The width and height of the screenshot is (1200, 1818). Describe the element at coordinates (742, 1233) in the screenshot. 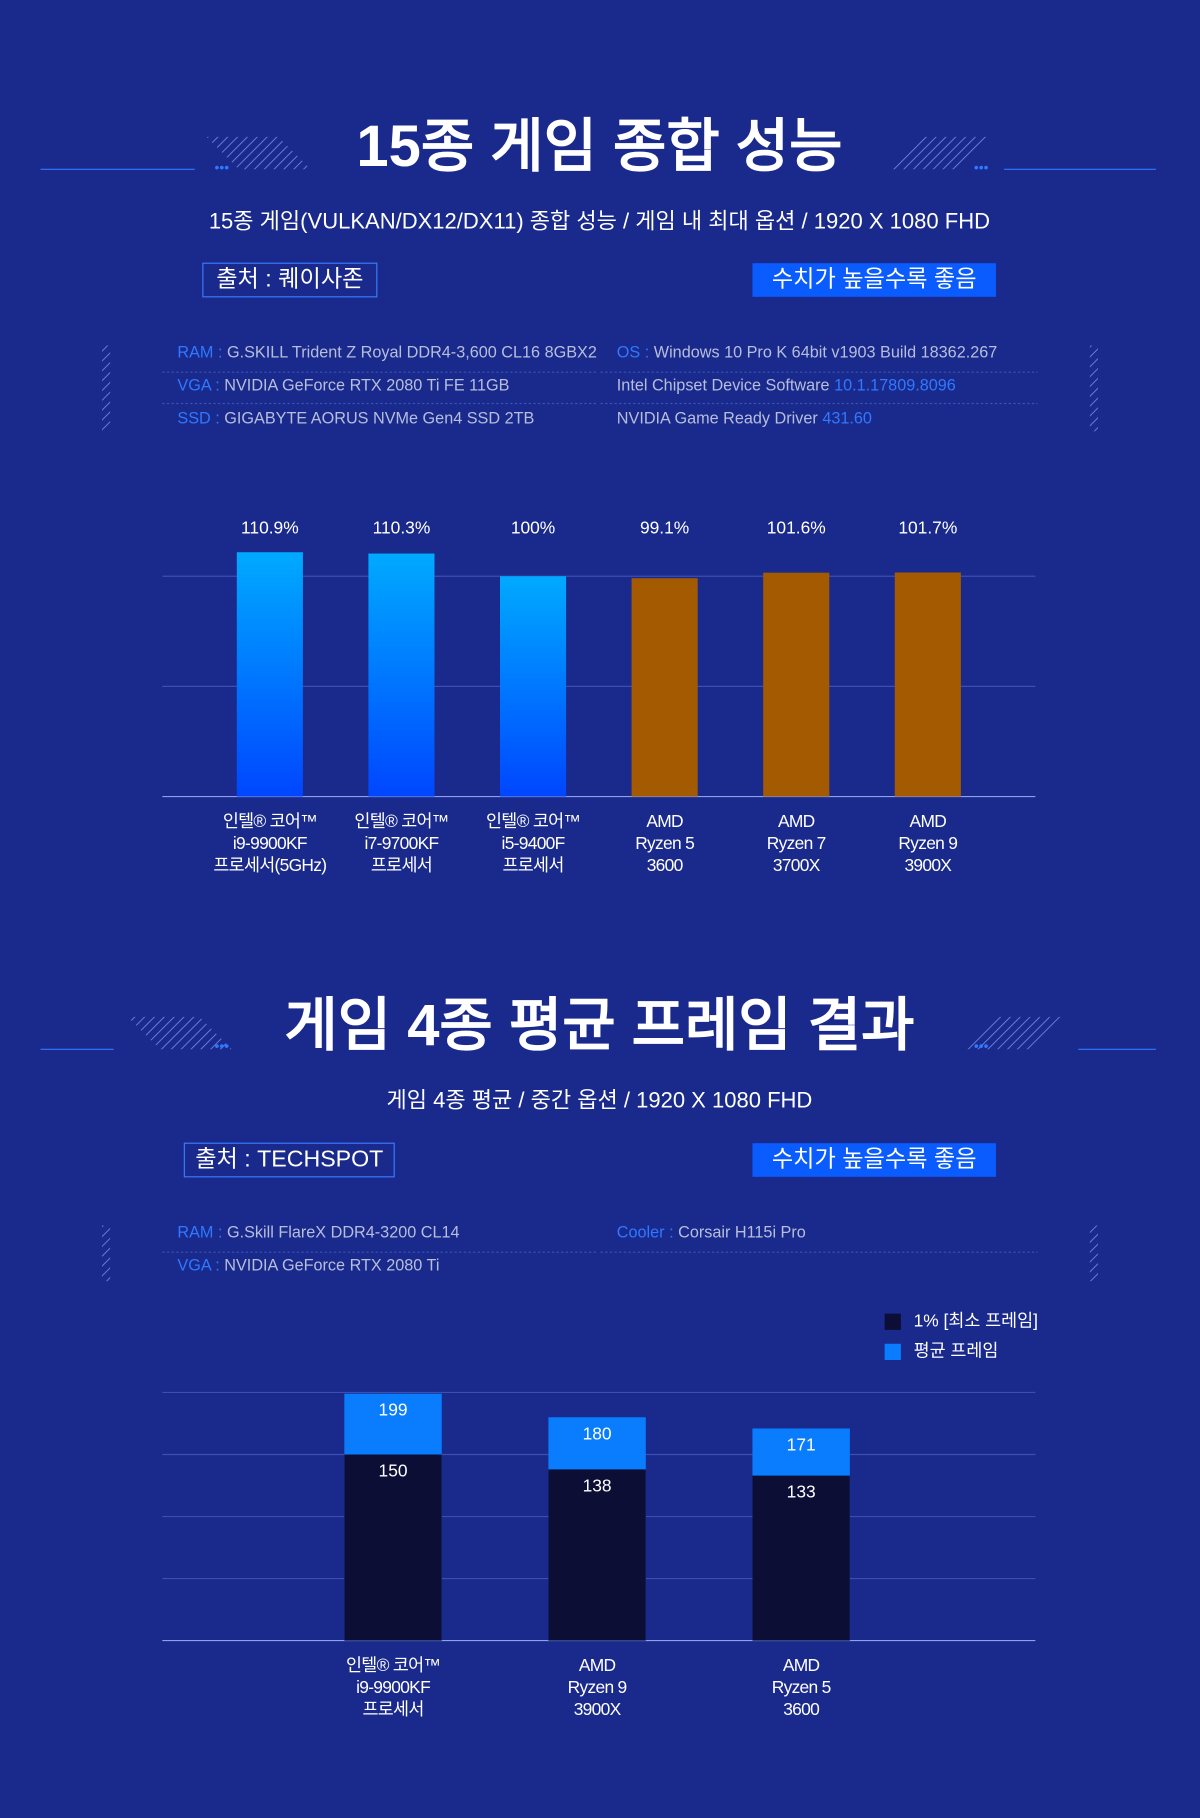

I see `spec-text: Corsair H115i Pro` at that location.